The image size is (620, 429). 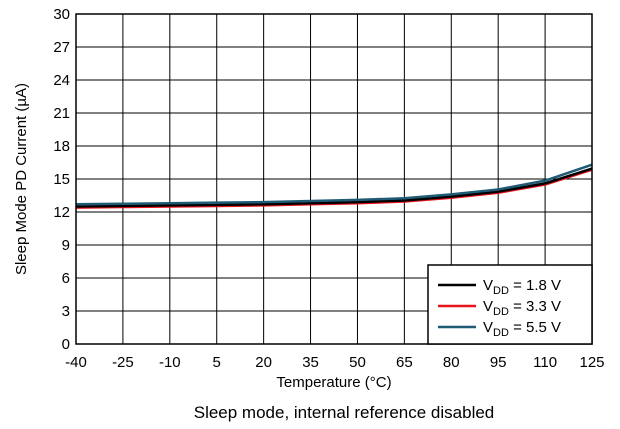 What do you see at coordinates (451, 362) in the screenshot?
I see `x-tick-label: 80` at bounding box center [451, 362].